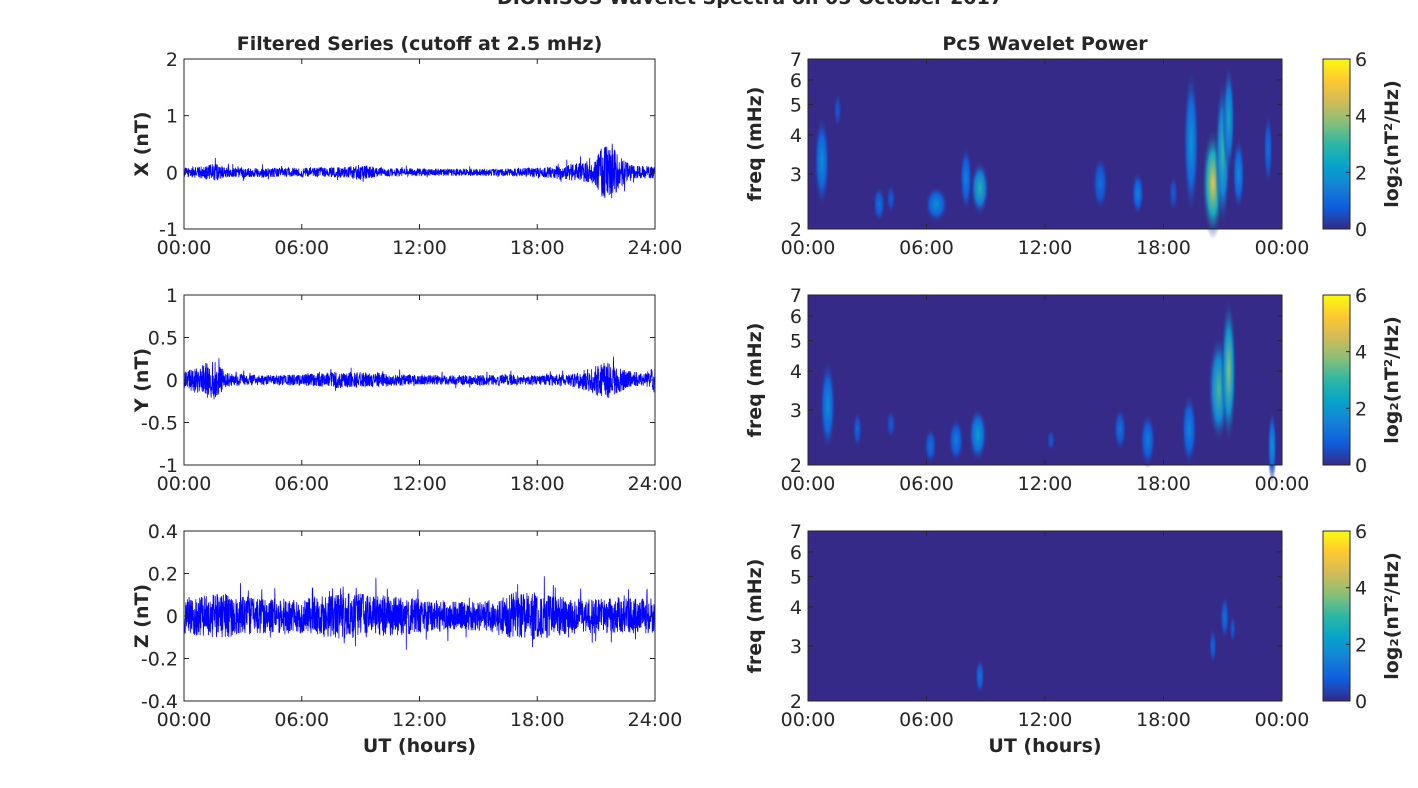 The image size is (1418, 788). What do you see at coordinates (301, 720) in the screenshot?
I see `series-z-xtick-label: 06:00` at bounding box center [301, 720].